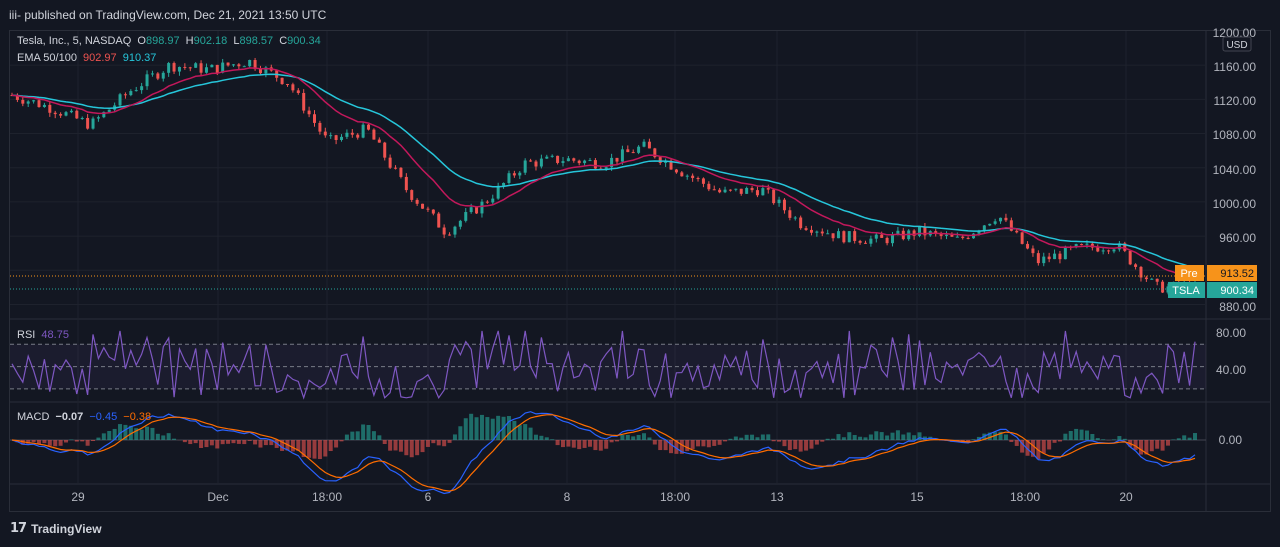 The height and width of the screenshot is (547, 1280). I want to click on macd-tick: 0.00, so click(1231, 440).